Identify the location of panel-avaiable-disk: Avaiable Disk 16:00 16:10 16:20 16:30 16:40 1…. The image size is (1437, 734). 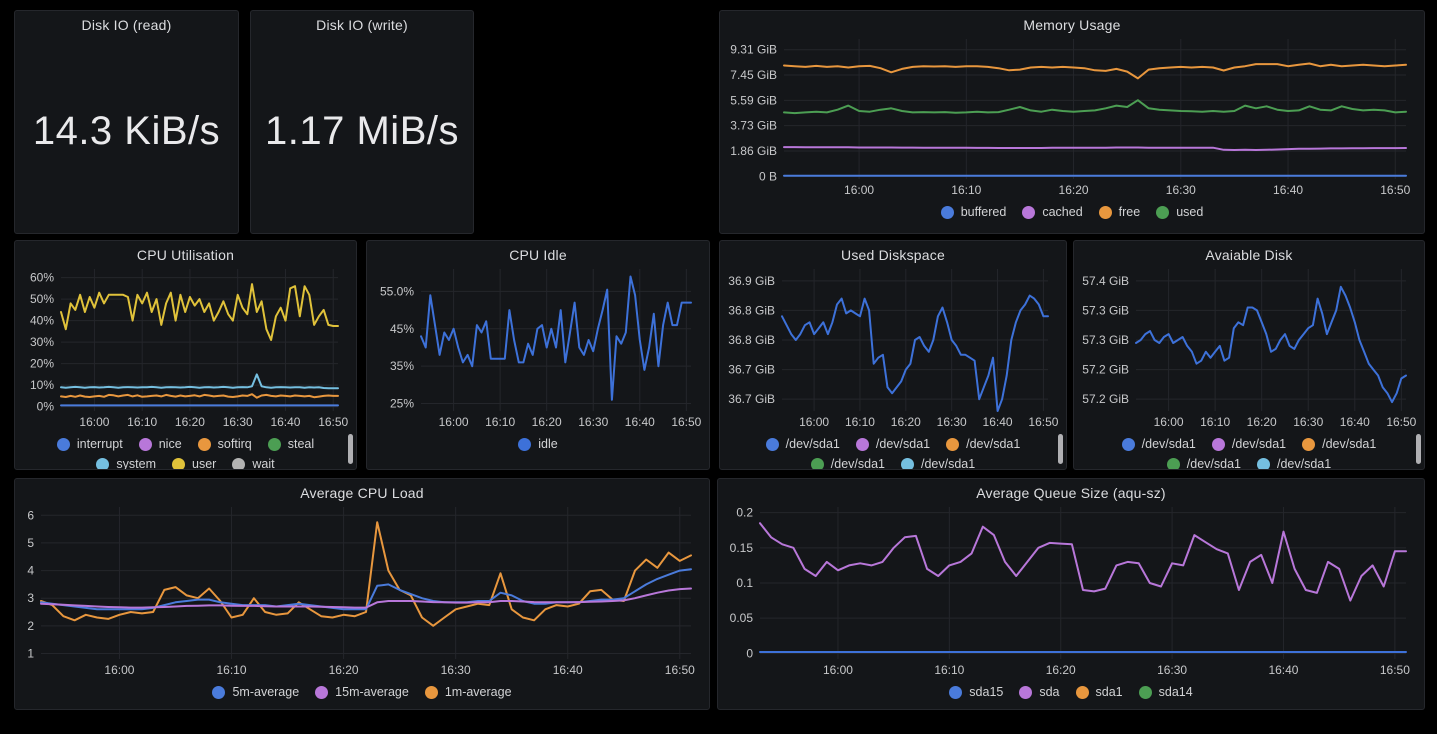
(1249, 355).